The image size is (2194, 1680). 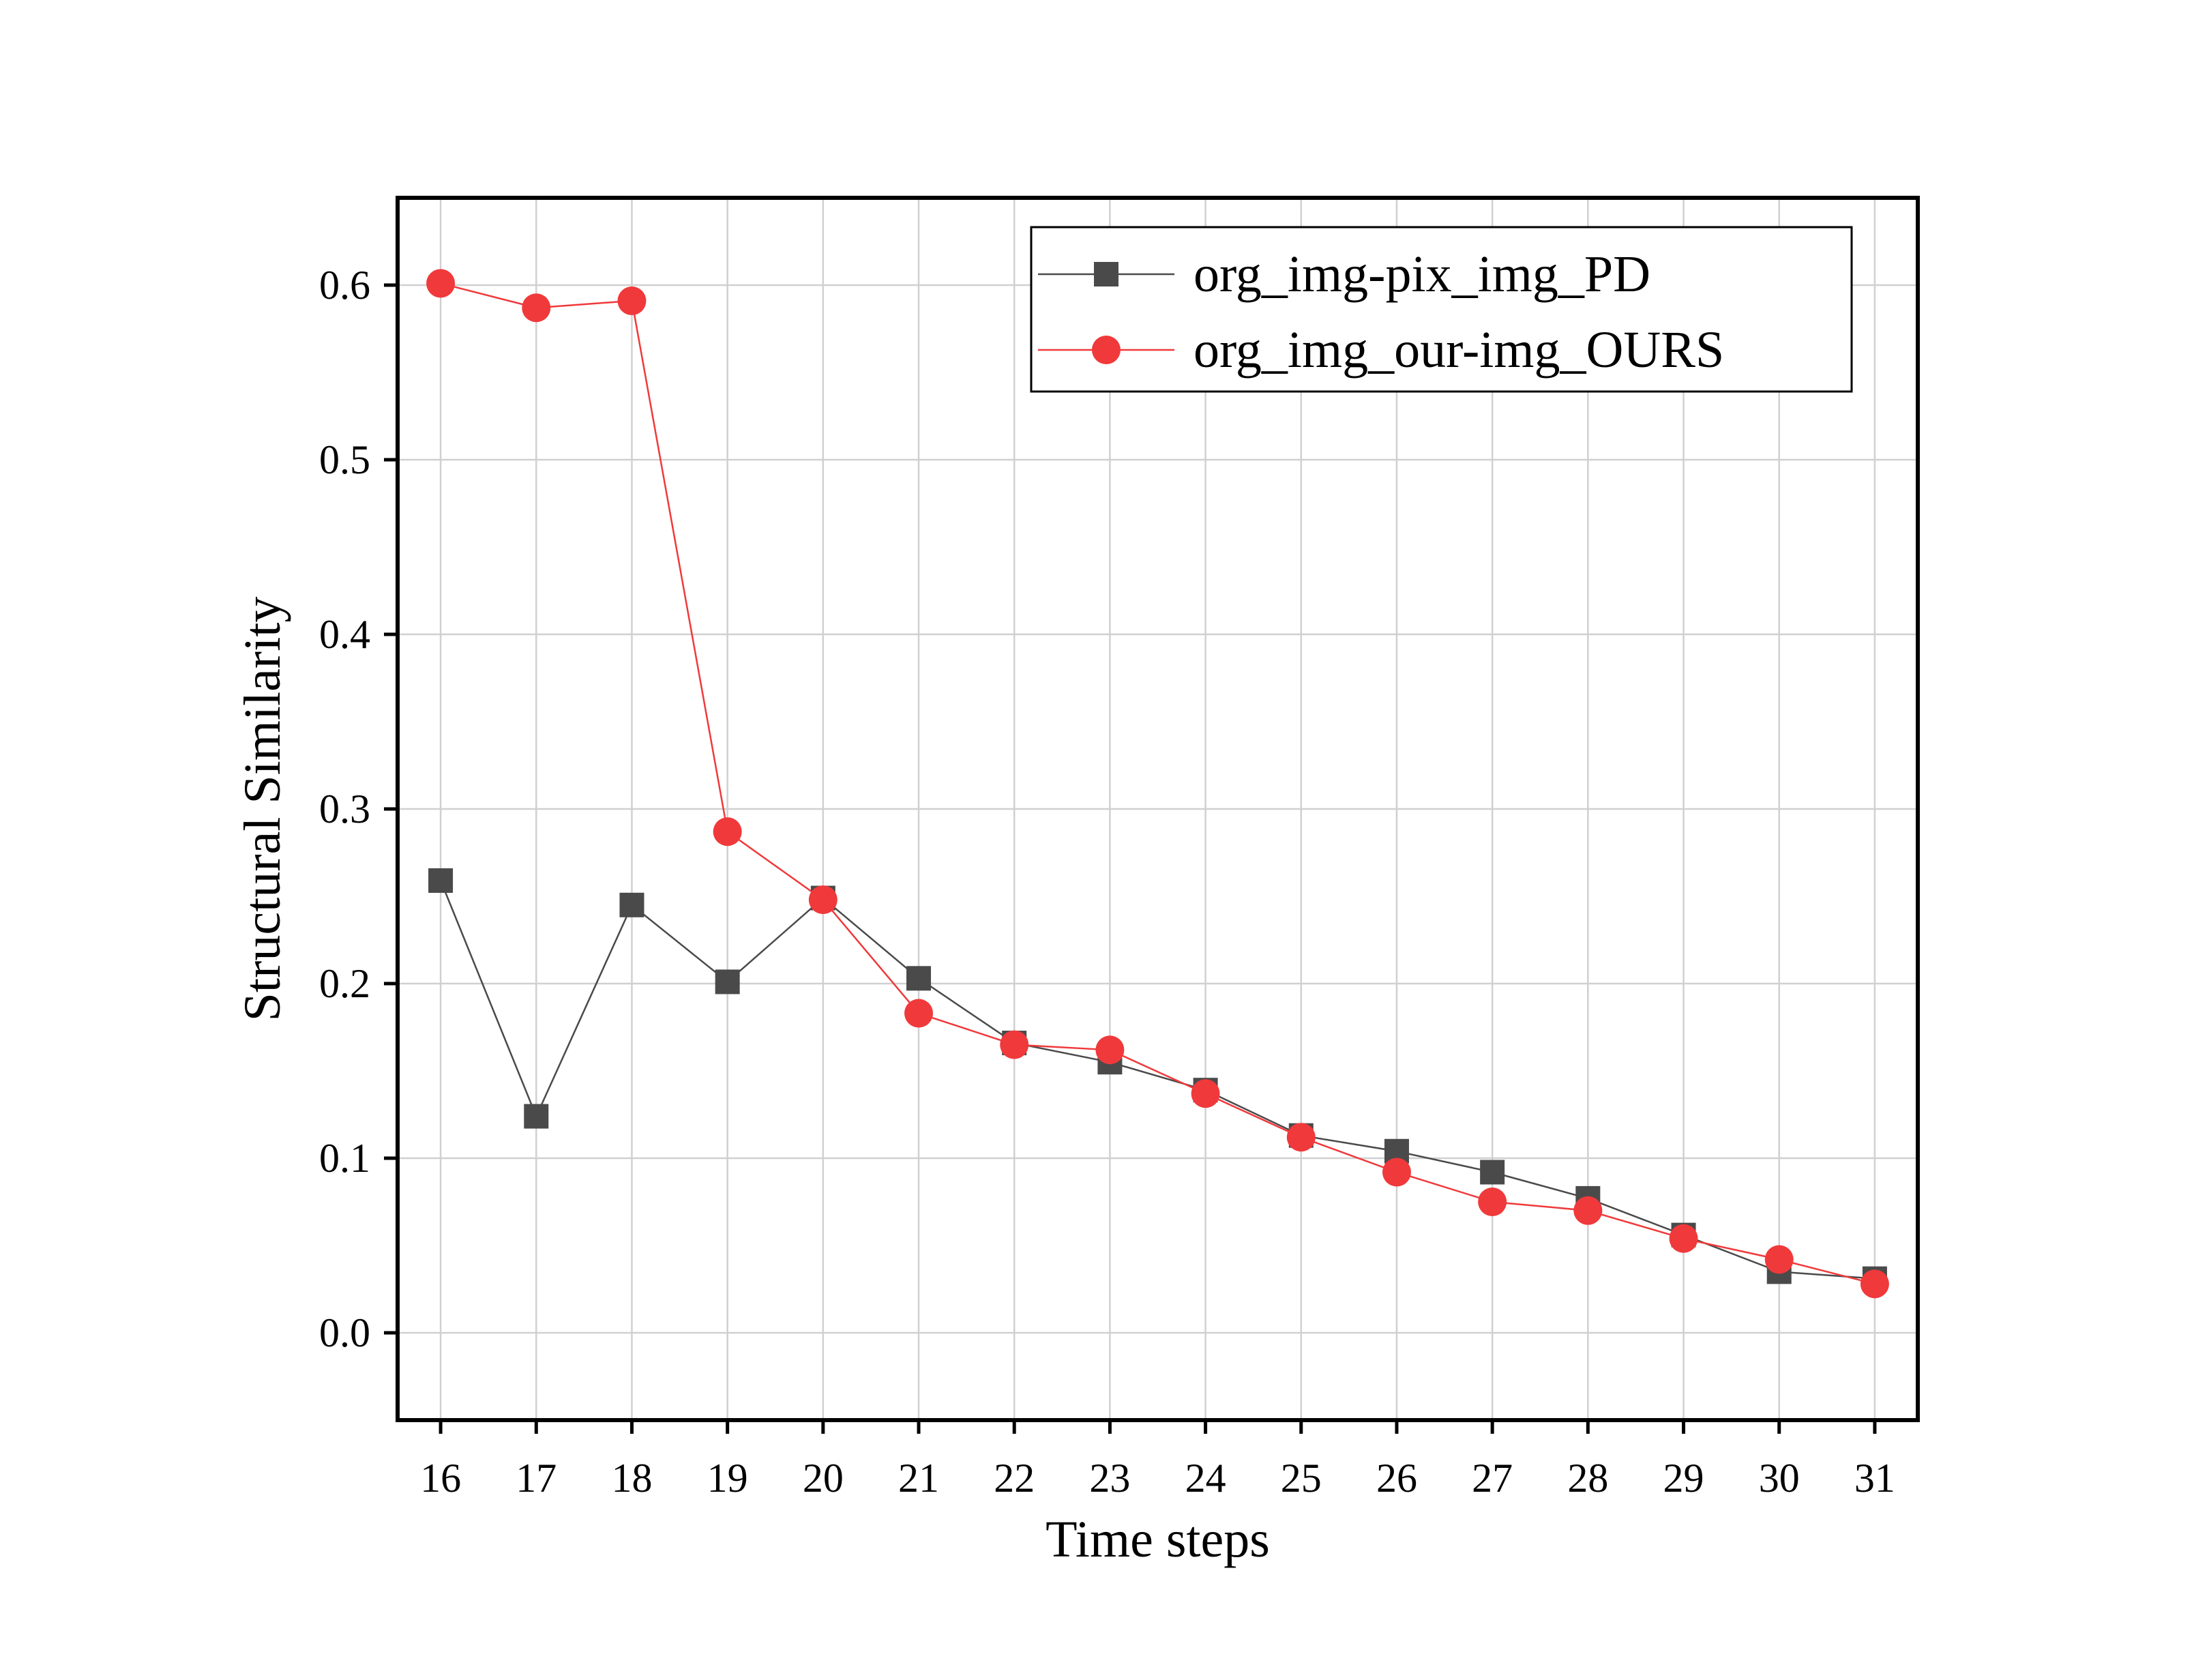 I want to click on x-tick-label: 27, so click(x=1492, y=1478).